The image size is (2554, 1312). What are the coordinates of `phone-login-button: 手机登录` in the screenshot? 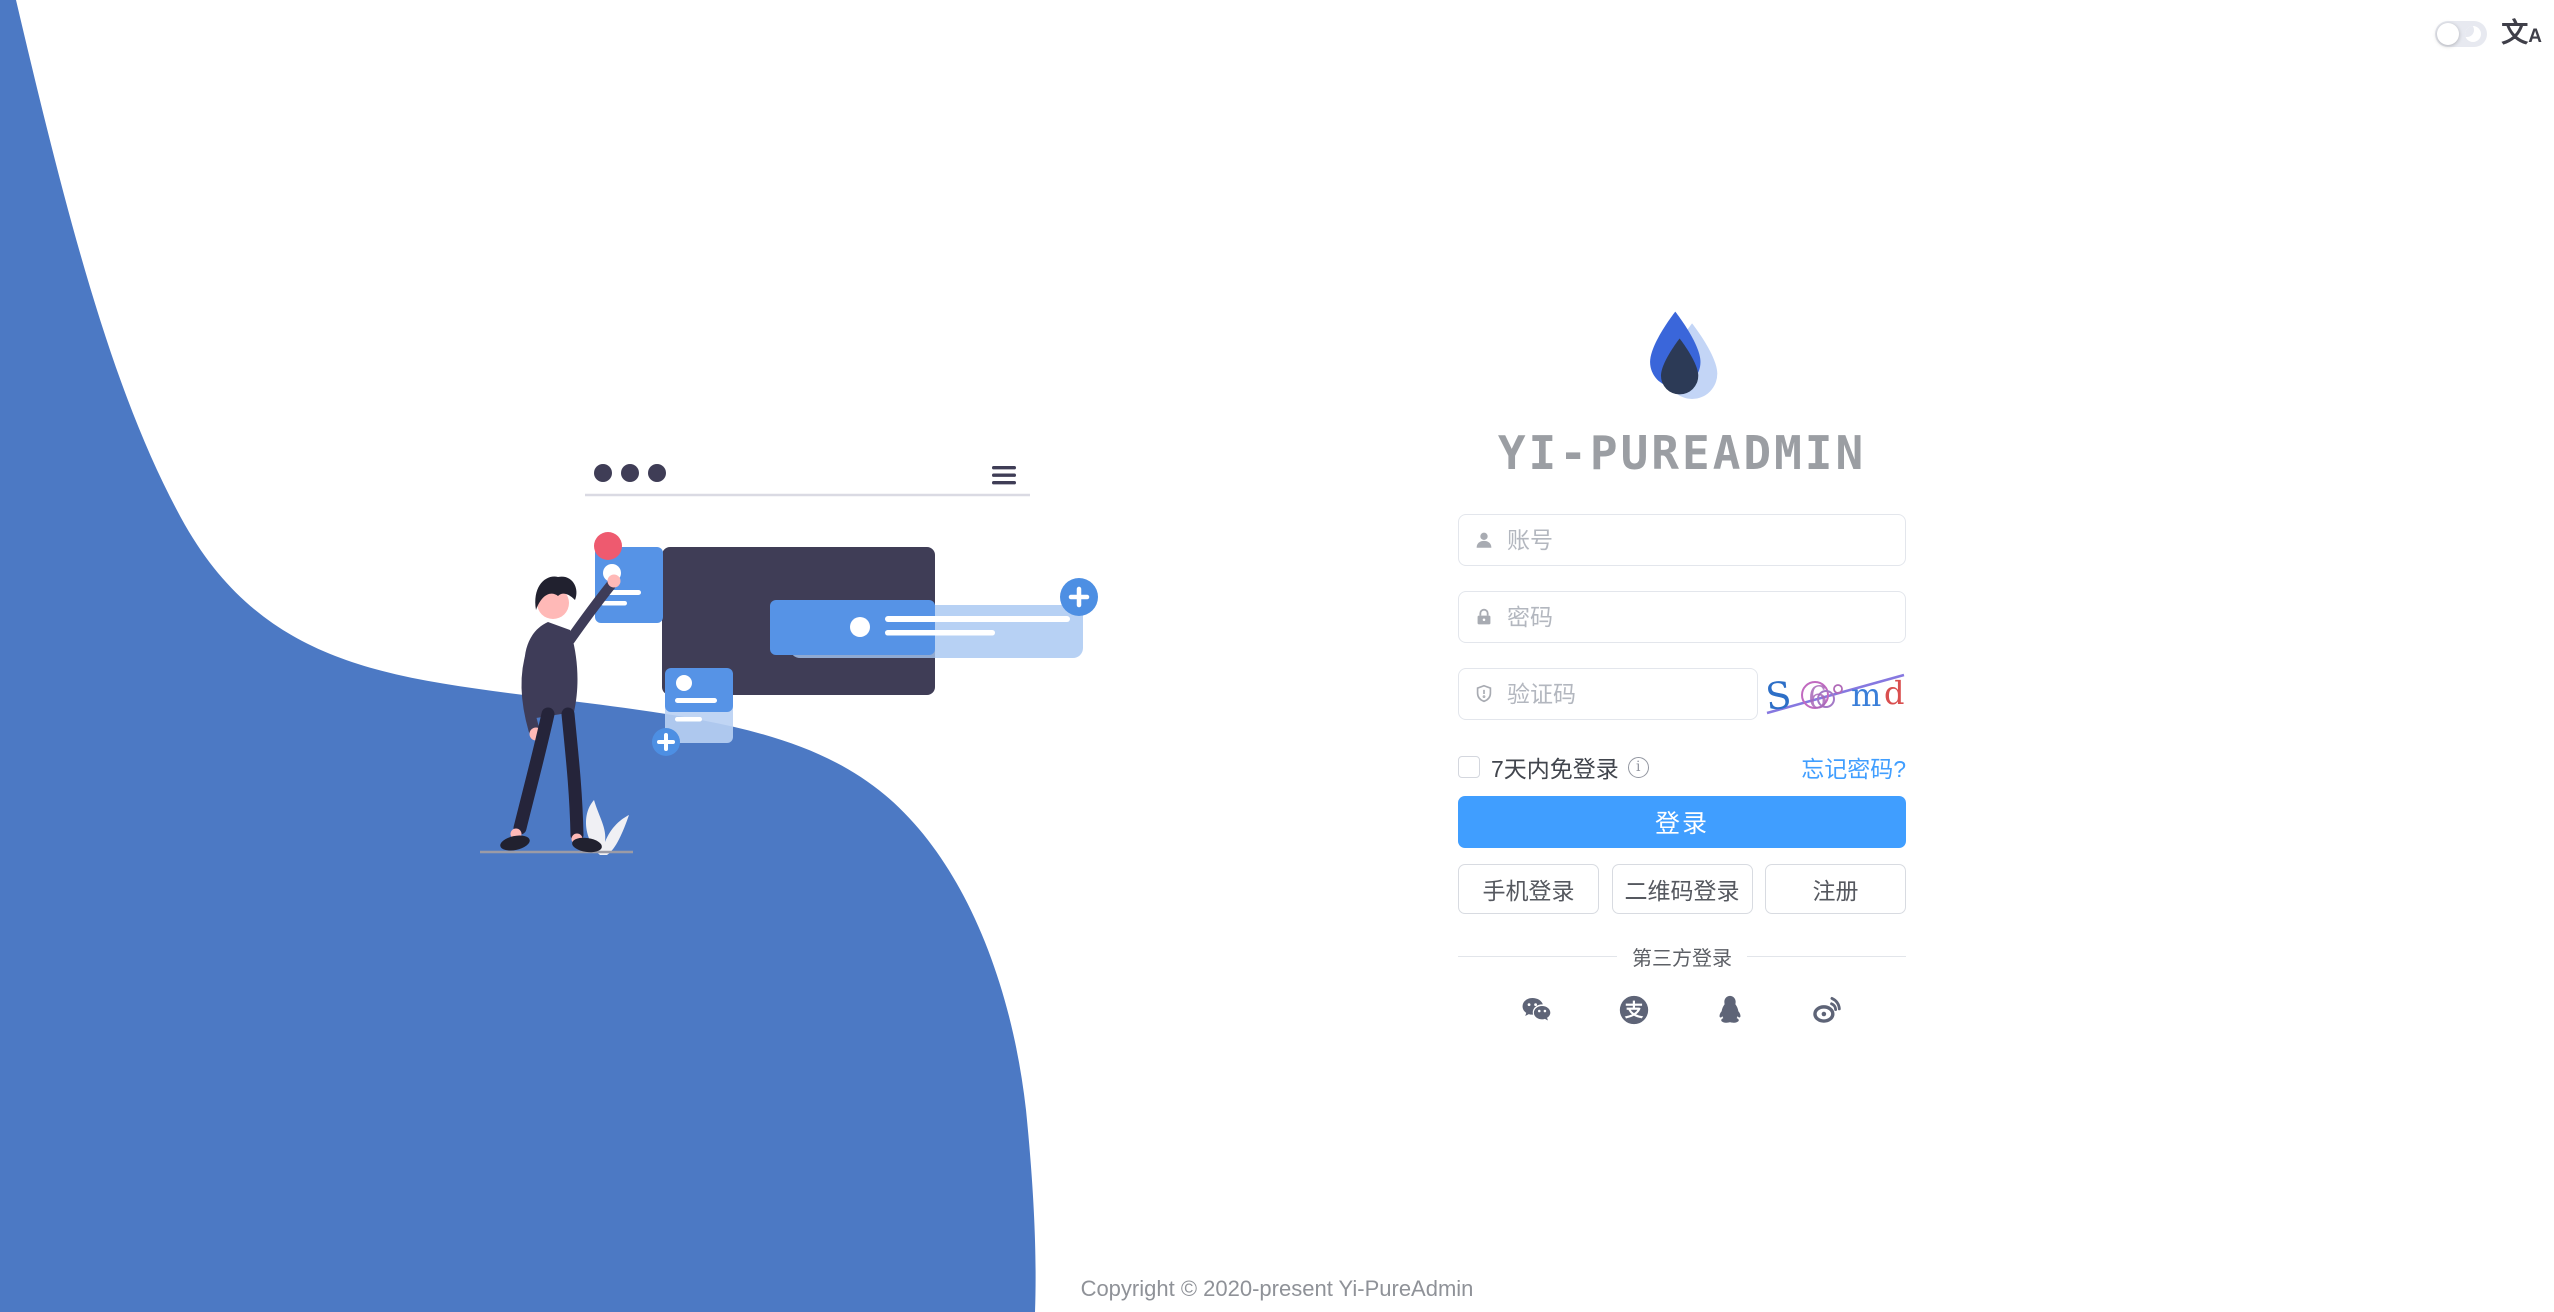 It's located at (1528, 889).